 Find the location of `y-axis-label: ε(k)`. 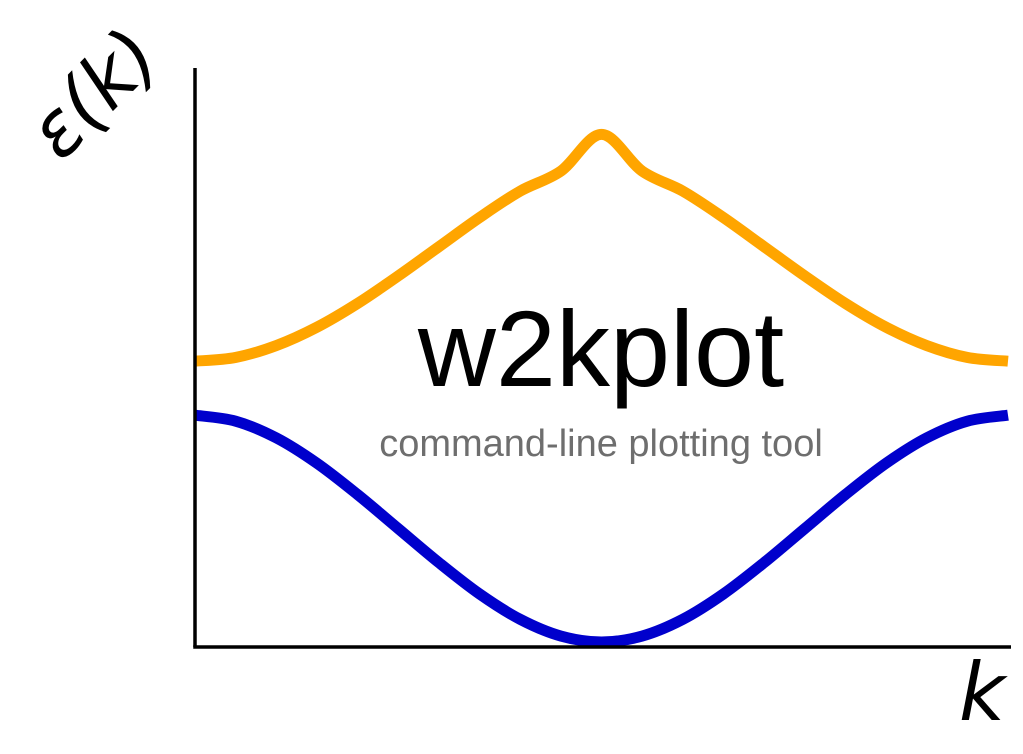

y-axis-label: ε(k) is located at coordinates (93, 93).